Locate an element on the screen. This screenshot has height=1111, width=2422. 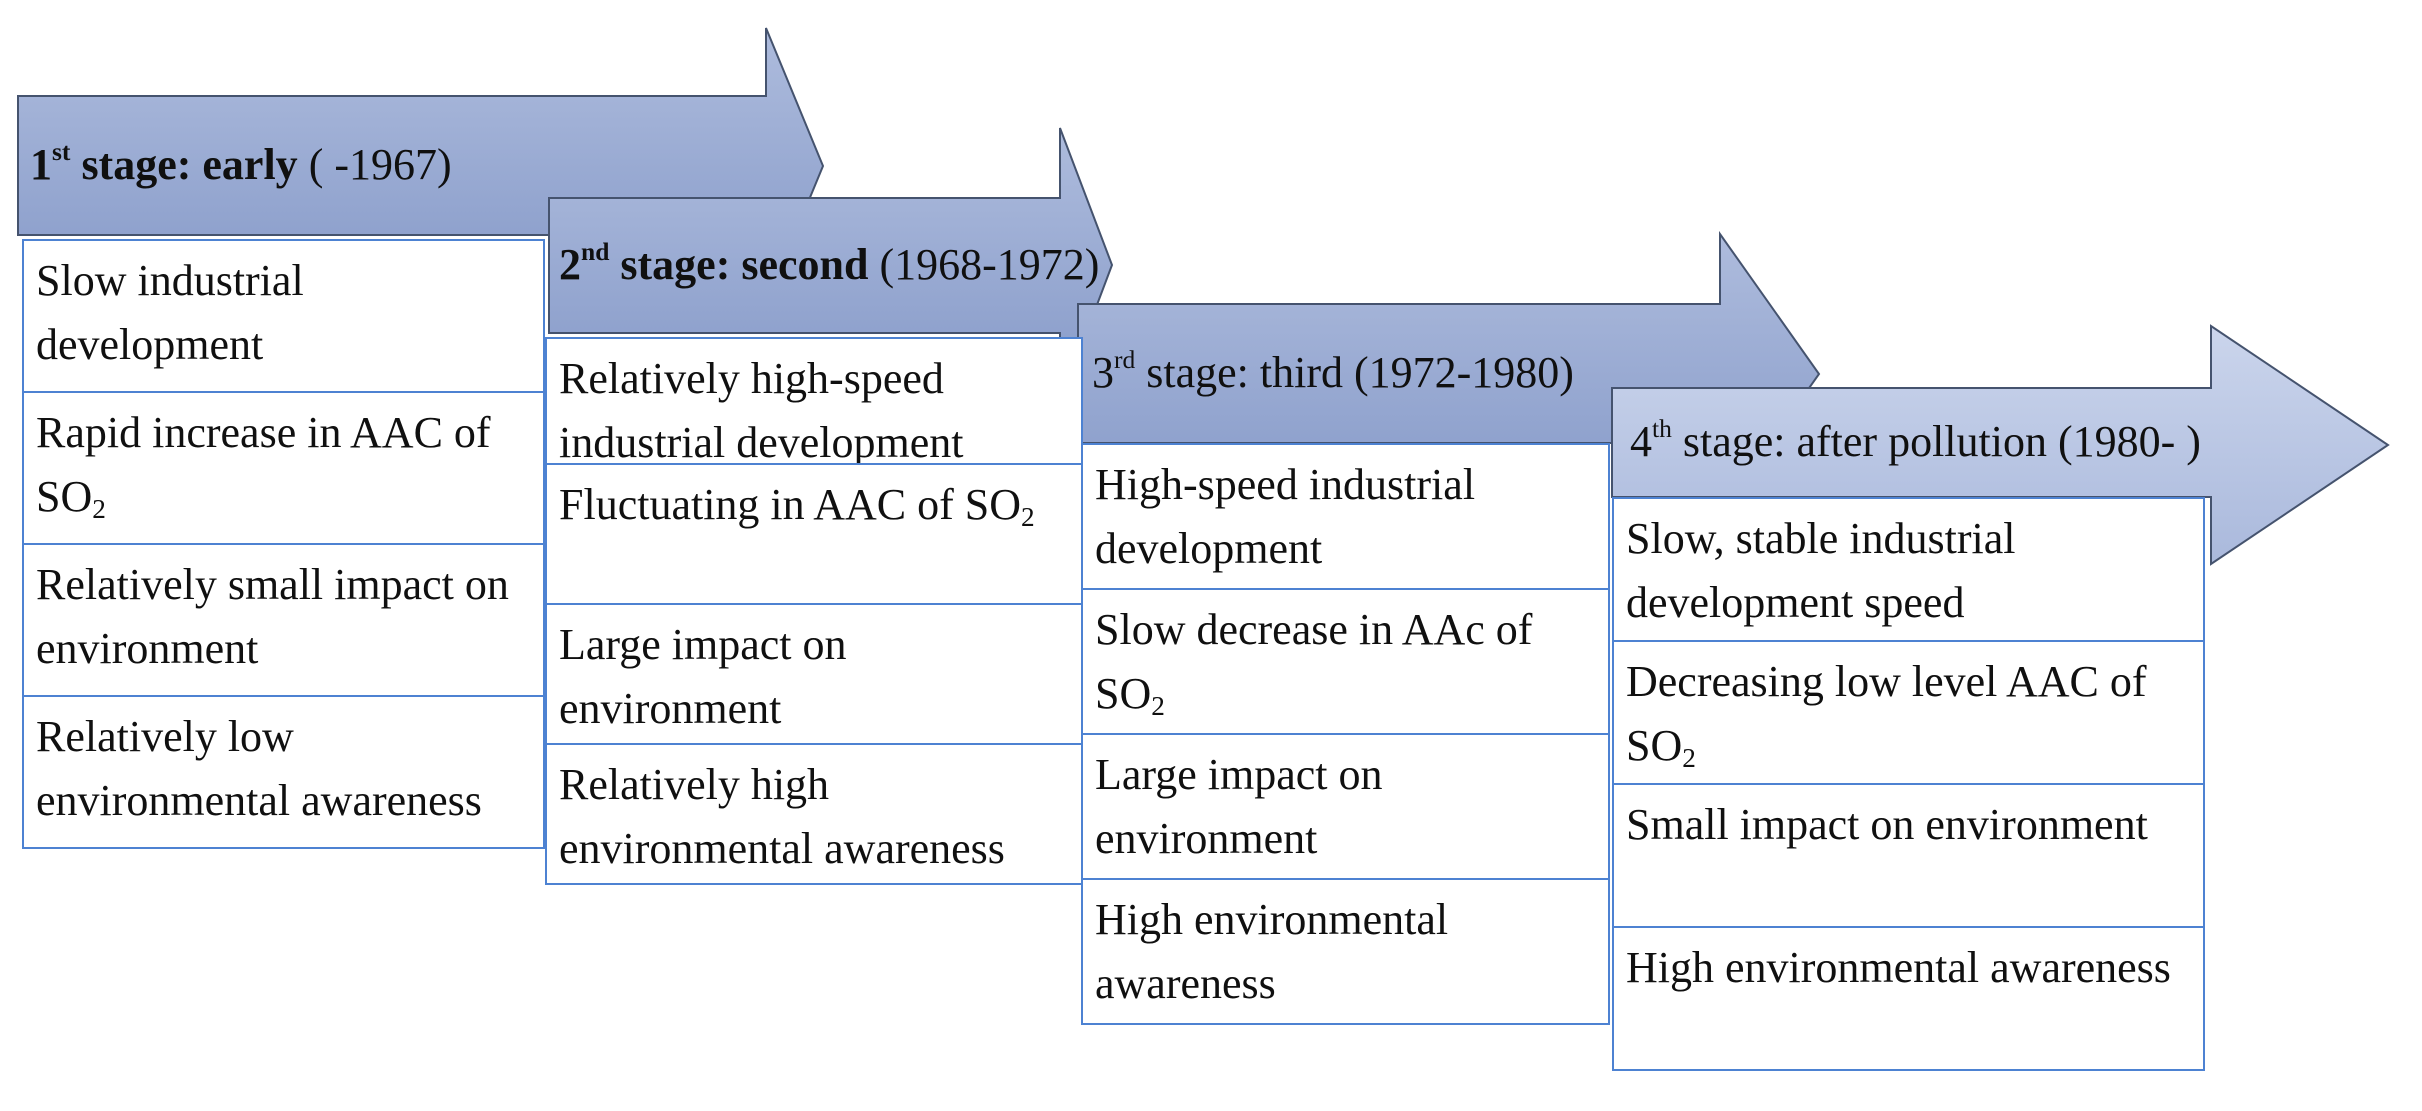
item-text: Relatively low environmental awareness is located at coordinates (259, 768).